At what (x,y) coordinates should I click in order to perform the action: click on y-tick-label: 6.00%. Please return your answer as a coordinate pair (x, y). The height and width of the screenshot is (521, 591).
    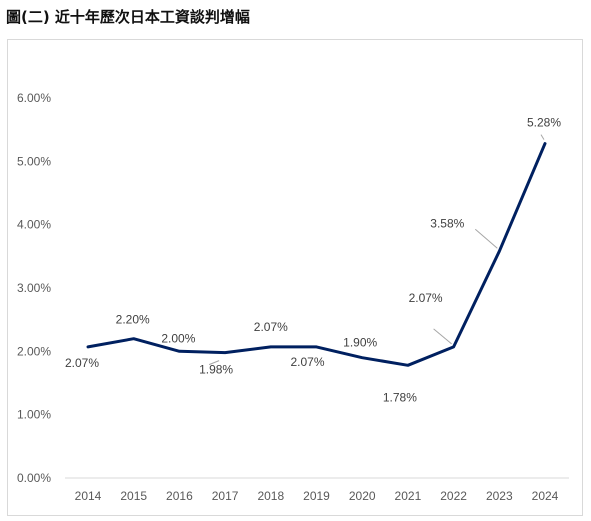
    Looking at the image, I should click on (34, 98).